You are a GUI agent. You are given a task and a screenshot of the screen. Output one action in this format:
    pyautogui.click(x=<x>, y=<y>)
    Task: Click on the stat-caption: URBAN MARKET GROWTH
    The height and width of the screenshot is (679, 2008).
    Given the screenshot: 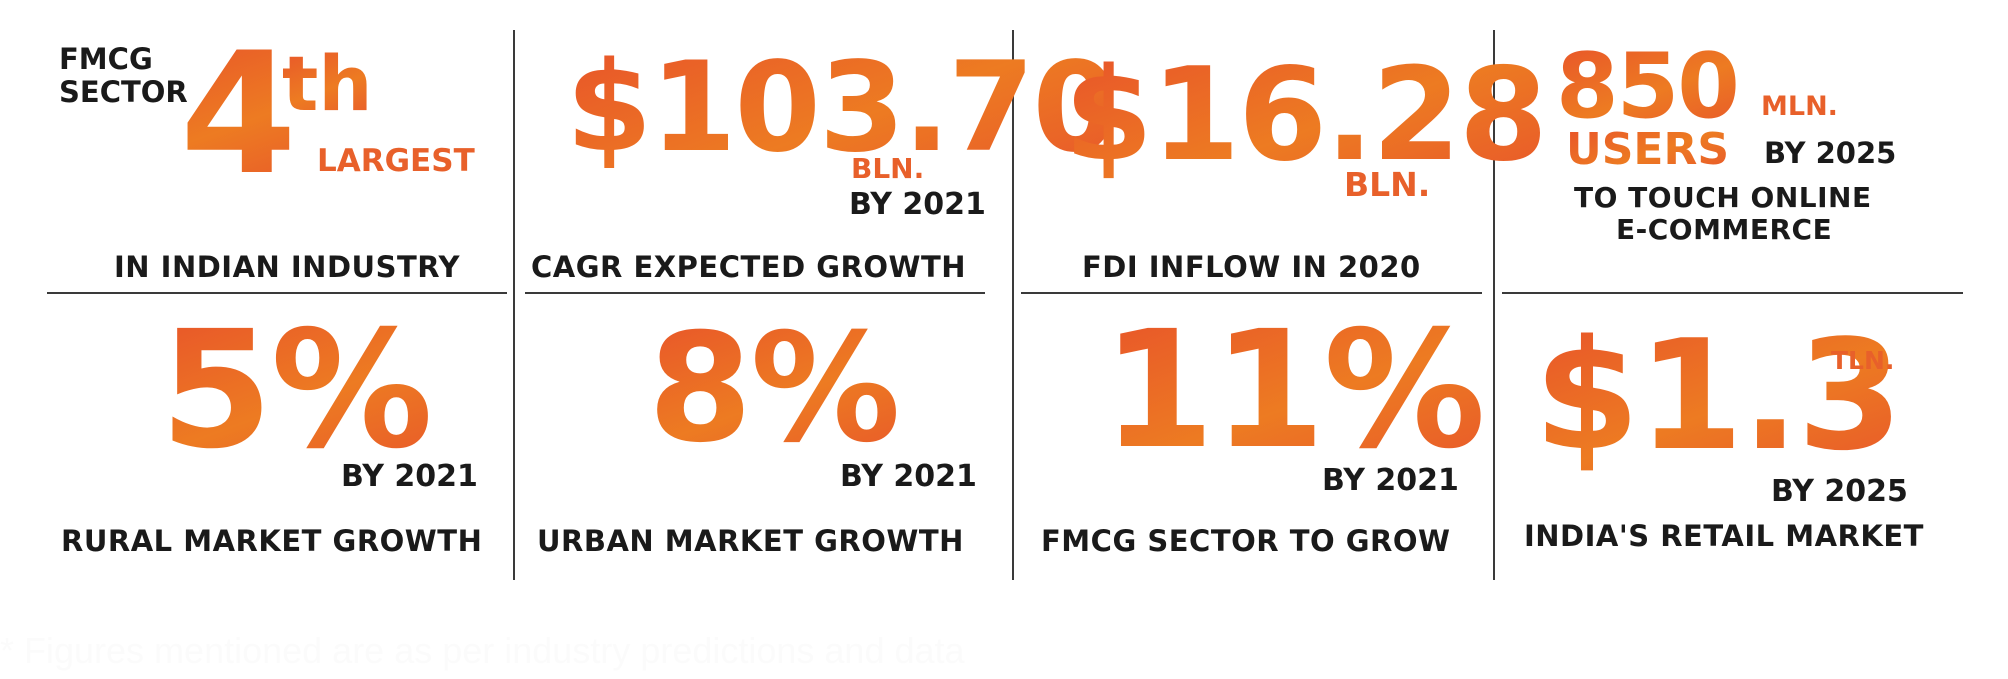 What is the action you would take?
    pyautogui.click(x=750, y=541)
    